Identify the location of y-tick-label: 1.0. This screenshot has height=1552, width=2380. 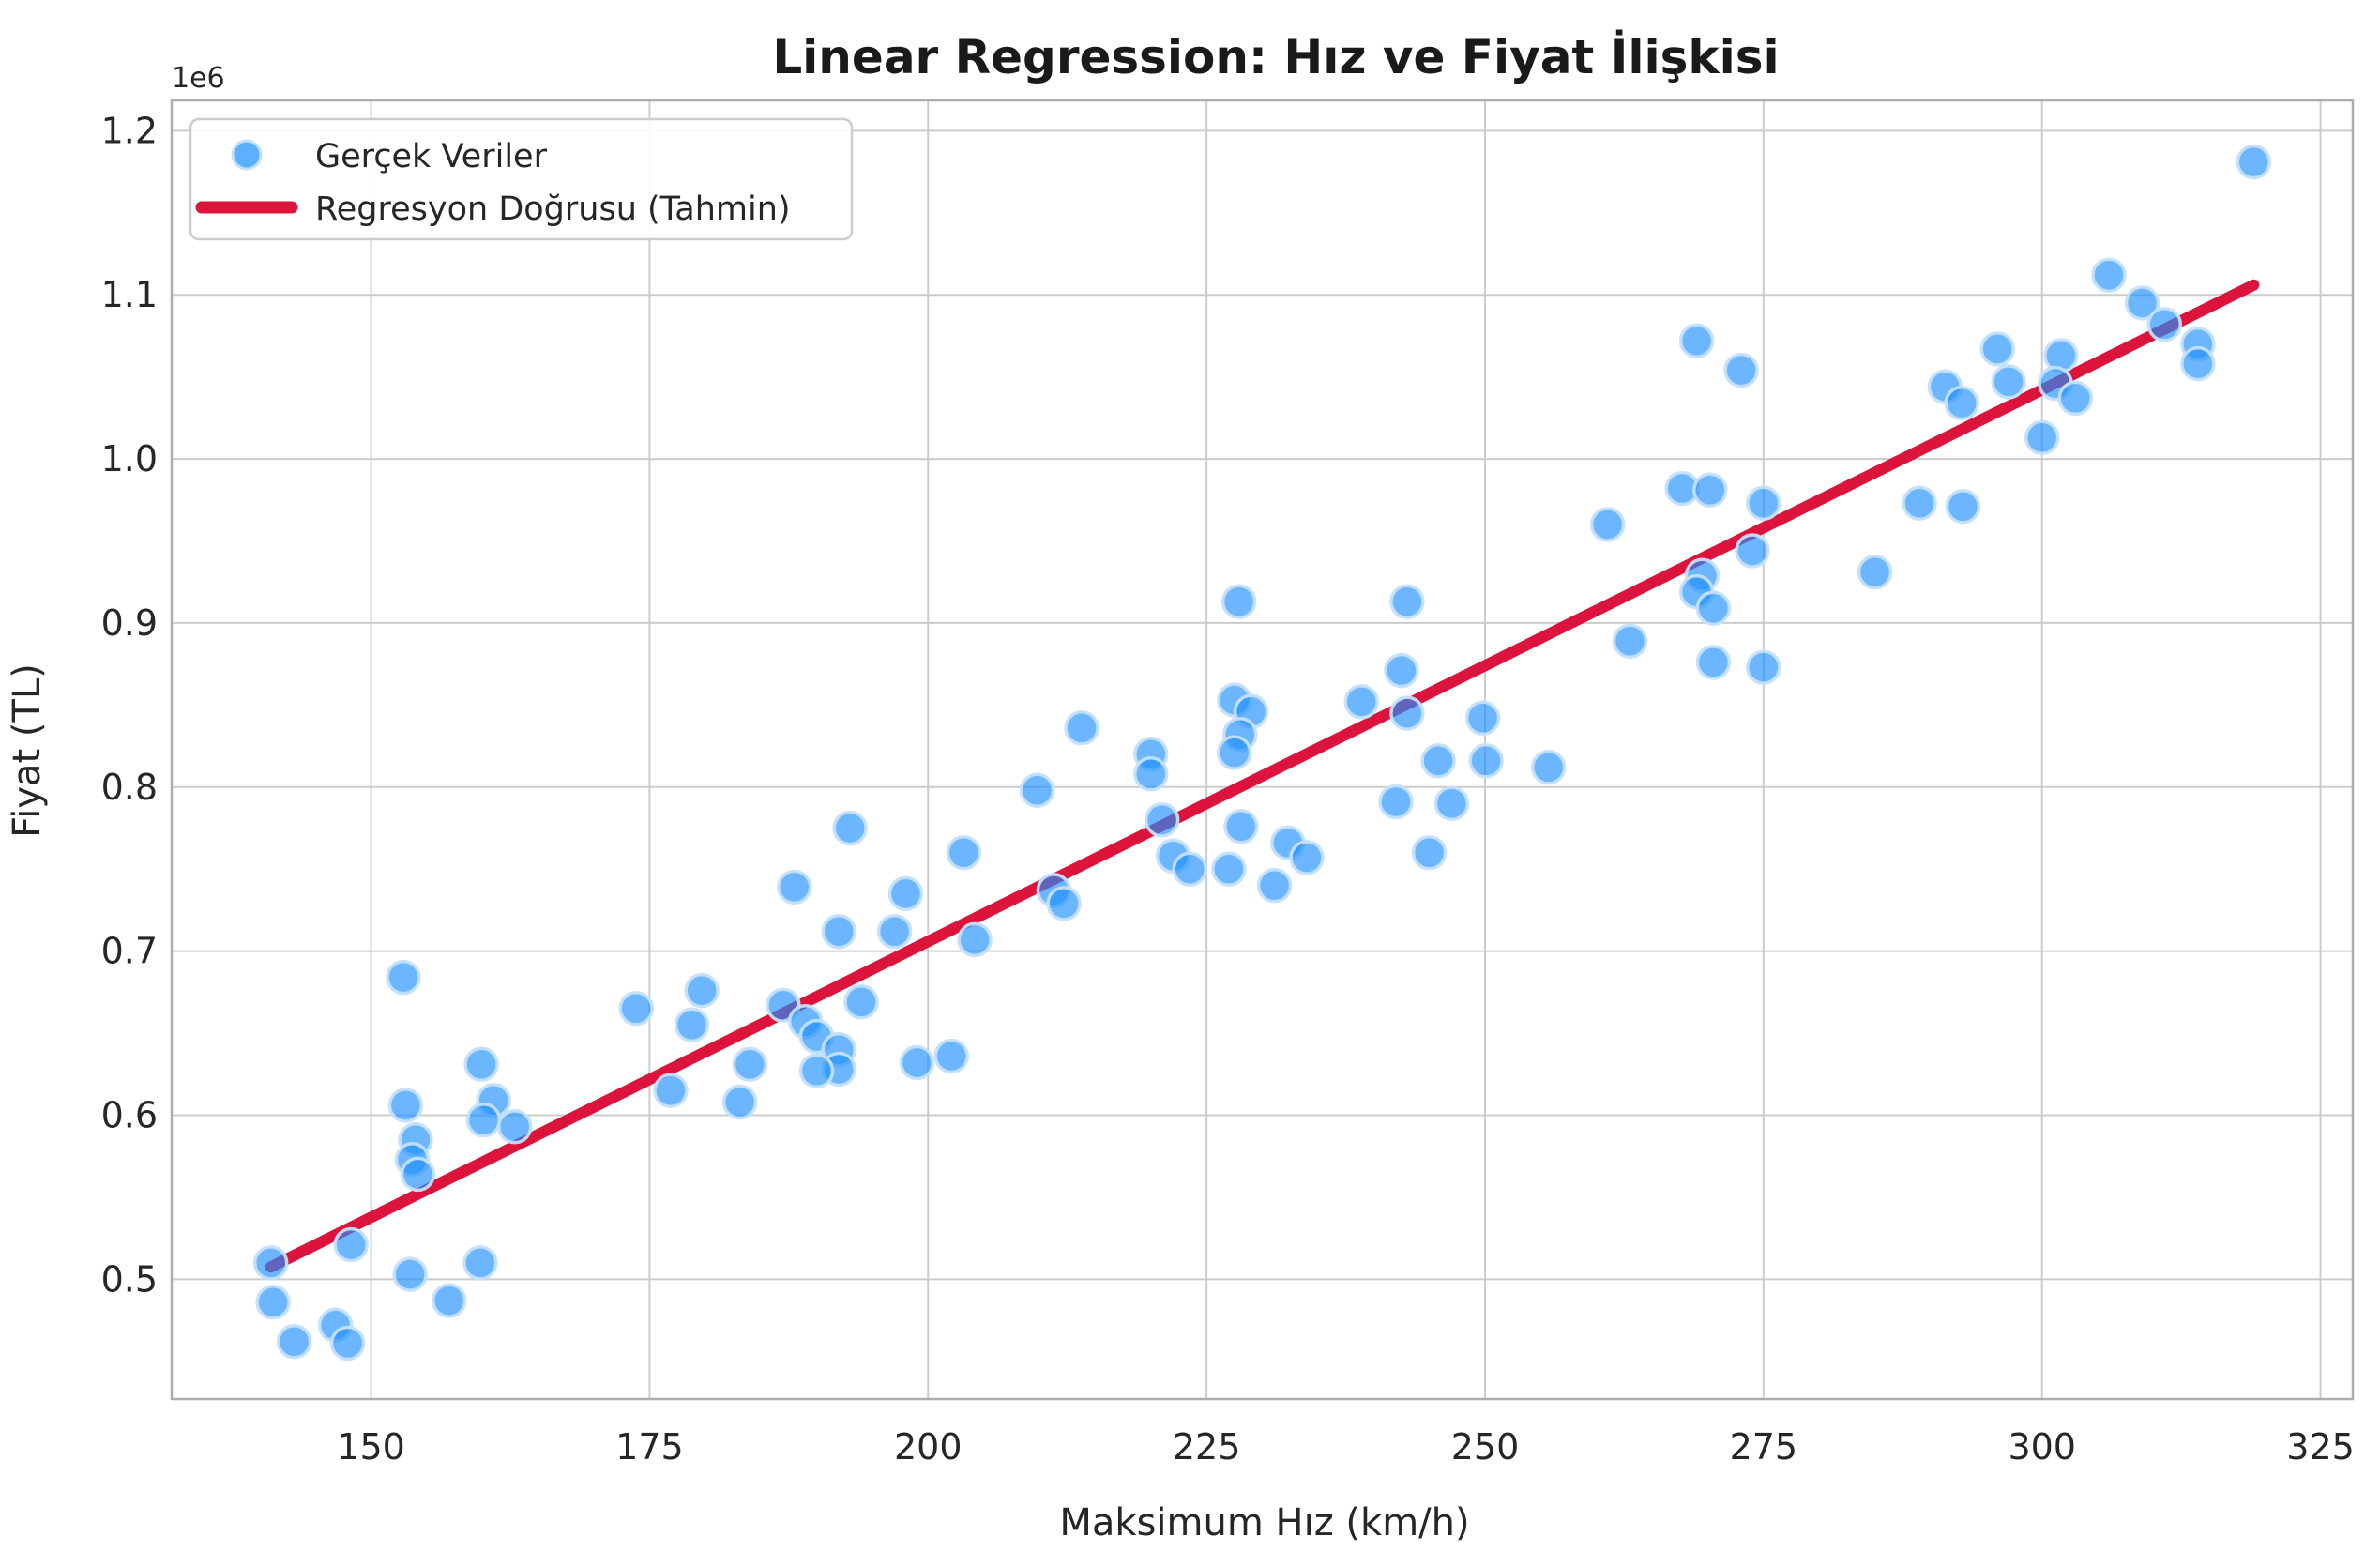
(129, 459).